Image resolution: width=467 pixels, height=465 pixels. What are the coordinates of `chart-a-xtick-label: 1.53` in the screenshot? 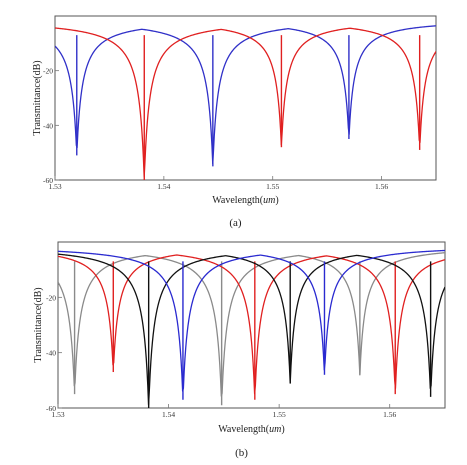 It's located at (54, 186).